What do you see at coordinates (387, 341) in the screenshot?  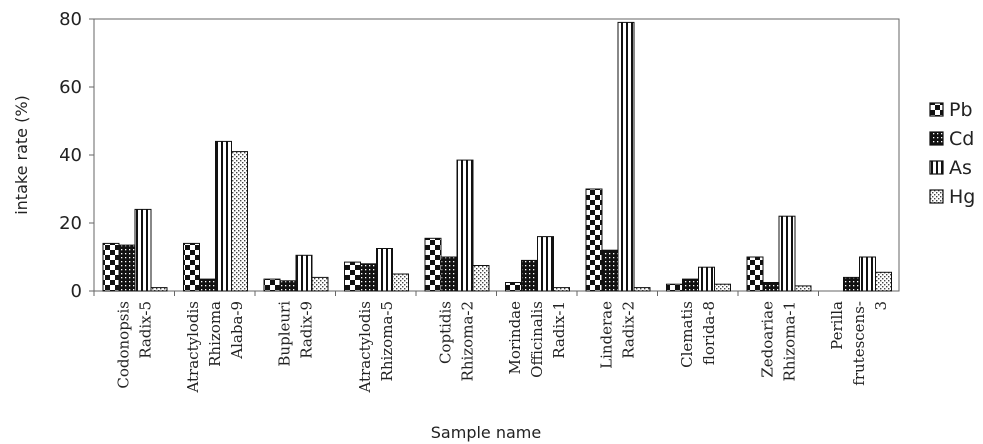 I see `category-label: Rhizoma-5` at bounding box center [387, 341].